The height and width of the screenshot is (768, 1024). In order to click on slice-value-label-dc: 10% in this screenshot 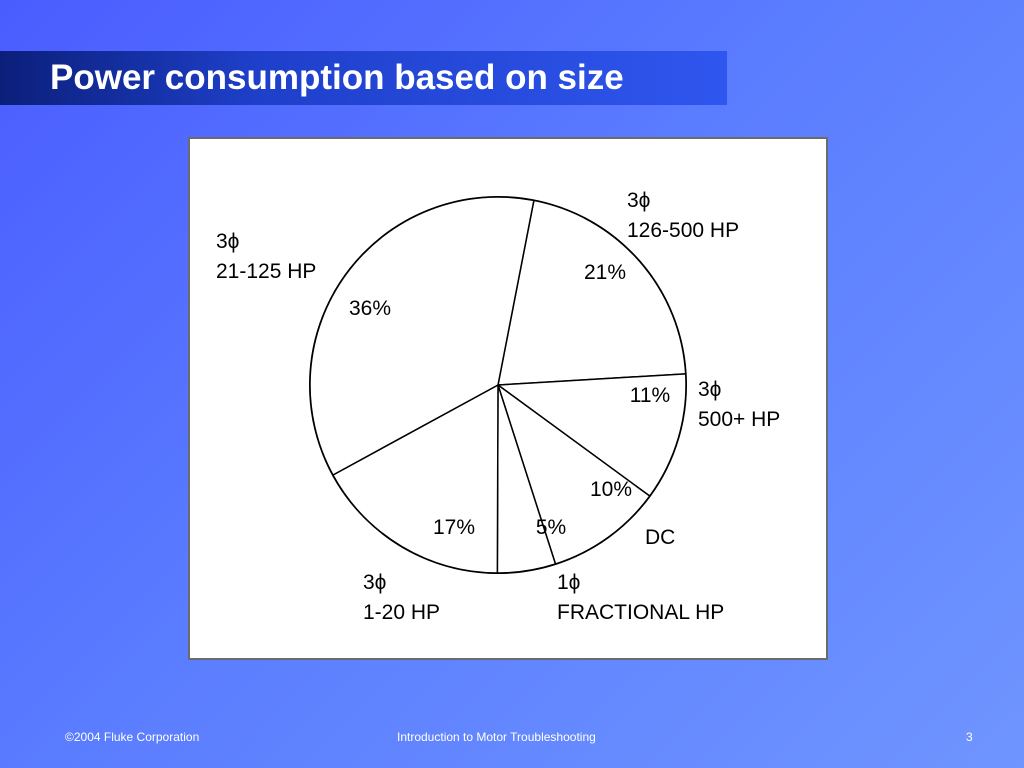, I will do `click(611, 489)`.